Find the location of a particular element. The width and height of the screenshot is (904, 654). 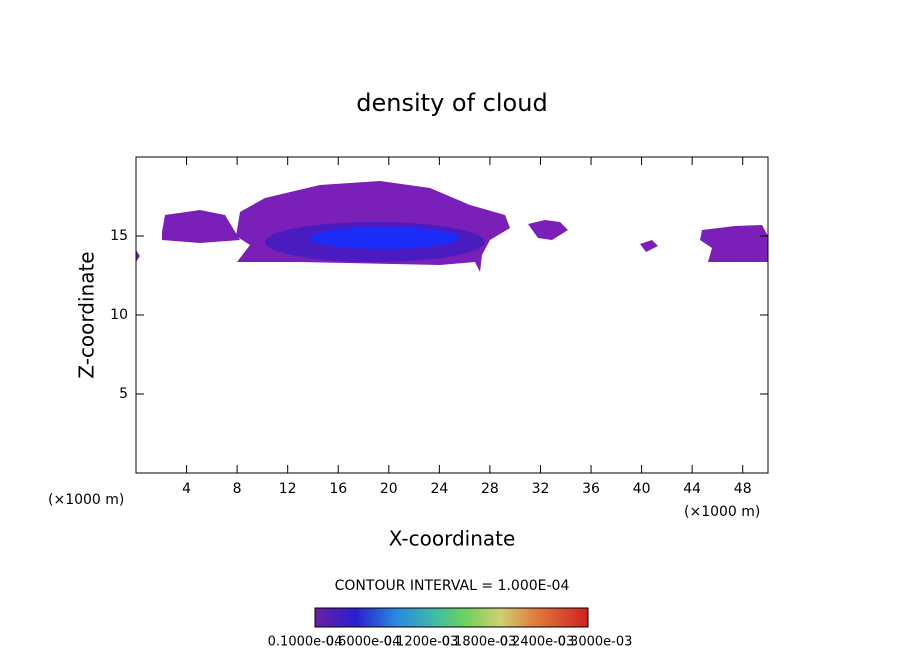

colorbar-label: 0.6000e-04 is located at coordinates (363, 642).